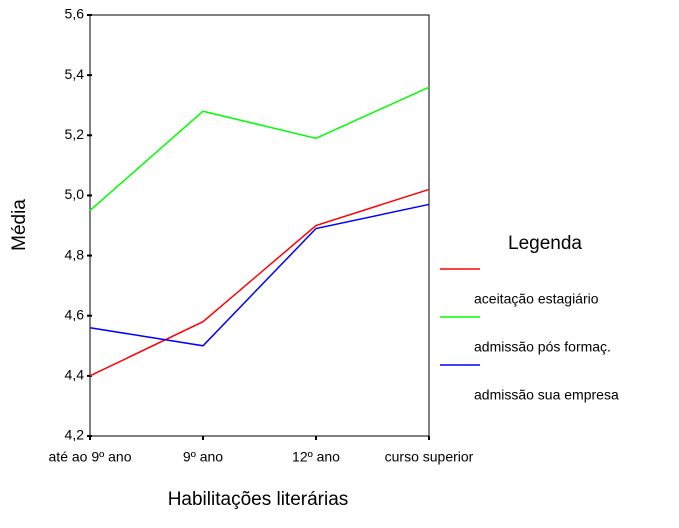 Image resolution: width=679 pixels, height=528 pixels. Describe the element at coordinates (75, 134) in the screenshot. I see `y-tick-label: 5,2` at that location.